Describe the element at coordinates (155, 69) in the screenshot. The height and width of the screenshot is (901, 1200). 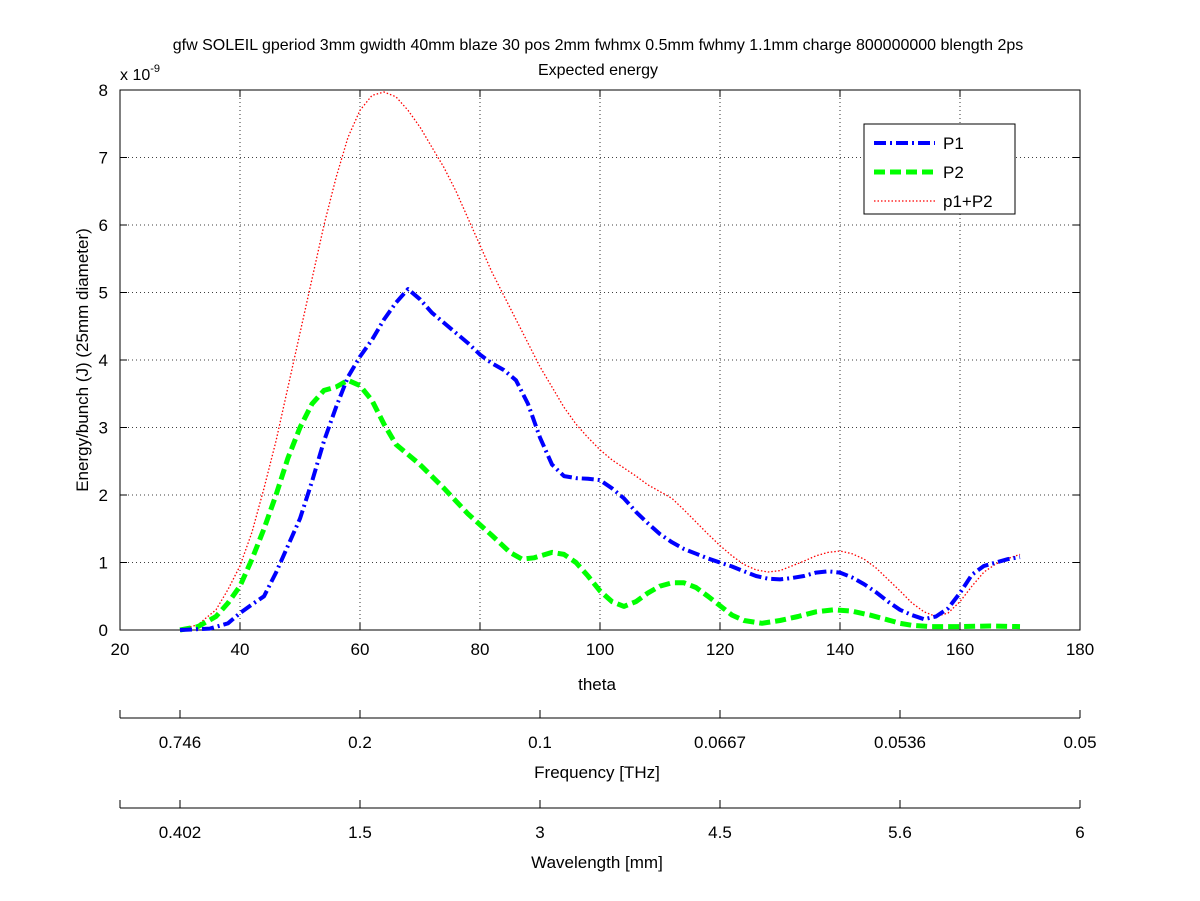
I see `y-multiplier-exponent: -9` at that location.